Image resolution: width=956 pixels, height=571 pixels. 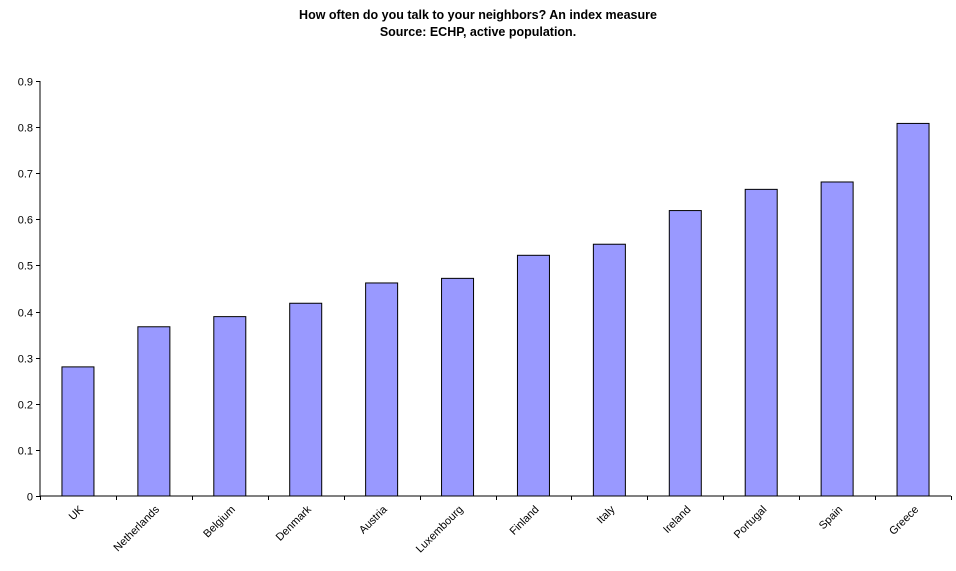 I want to click on bar-portugal, so click(x=761, y=342).